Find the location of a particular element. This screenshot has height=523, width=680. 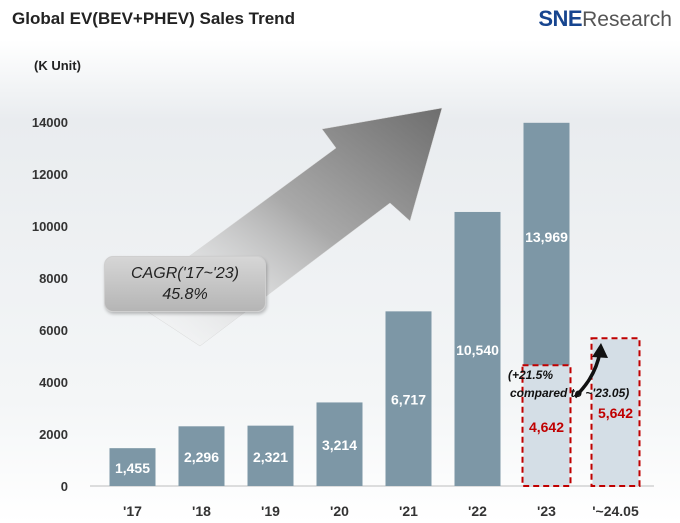

bar-value-label: 4,642 is located at coordinates (546, 427).